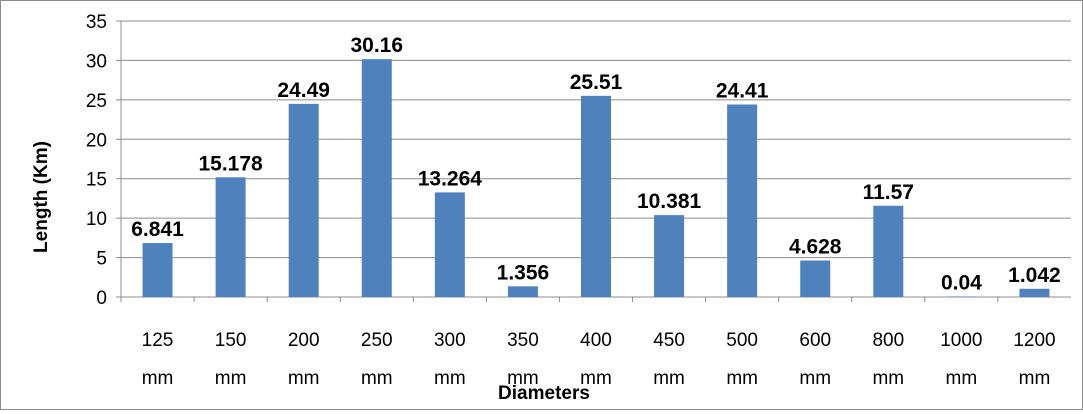  Describe the element at coordinates (96, 61) in the screenshot. I see `y-axis-tick-label: 30` at that location.